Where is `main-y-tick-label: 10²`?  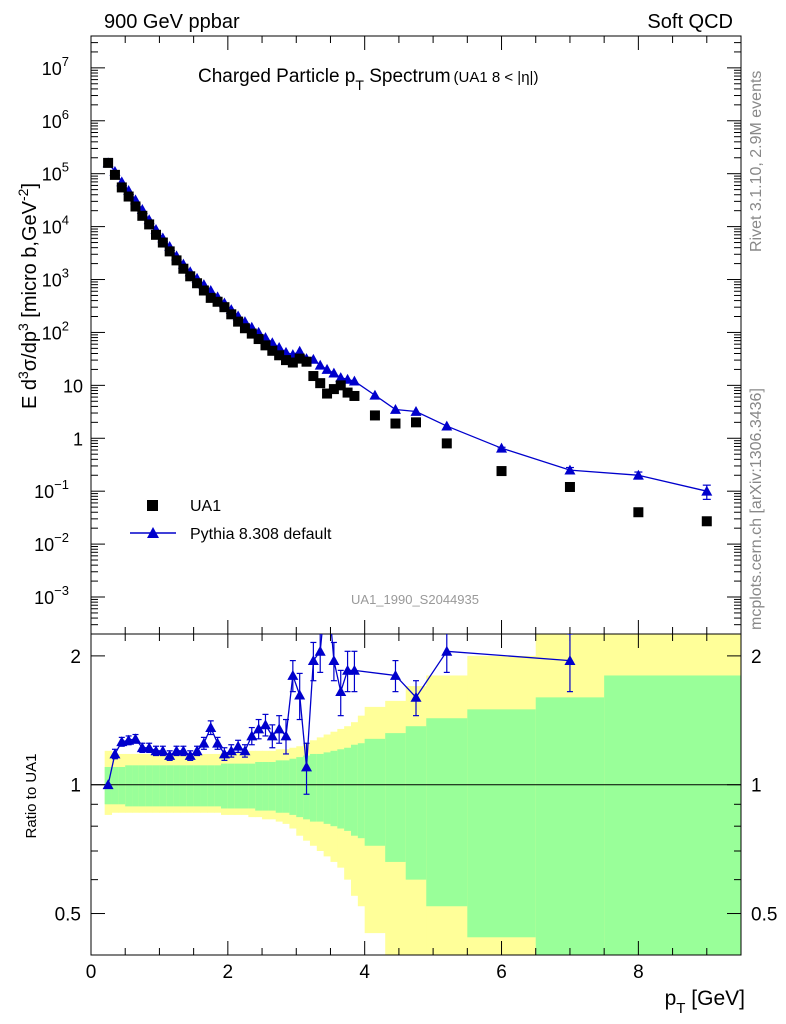 main-y-tick-label: 10² is located at coordinates (55, 330).